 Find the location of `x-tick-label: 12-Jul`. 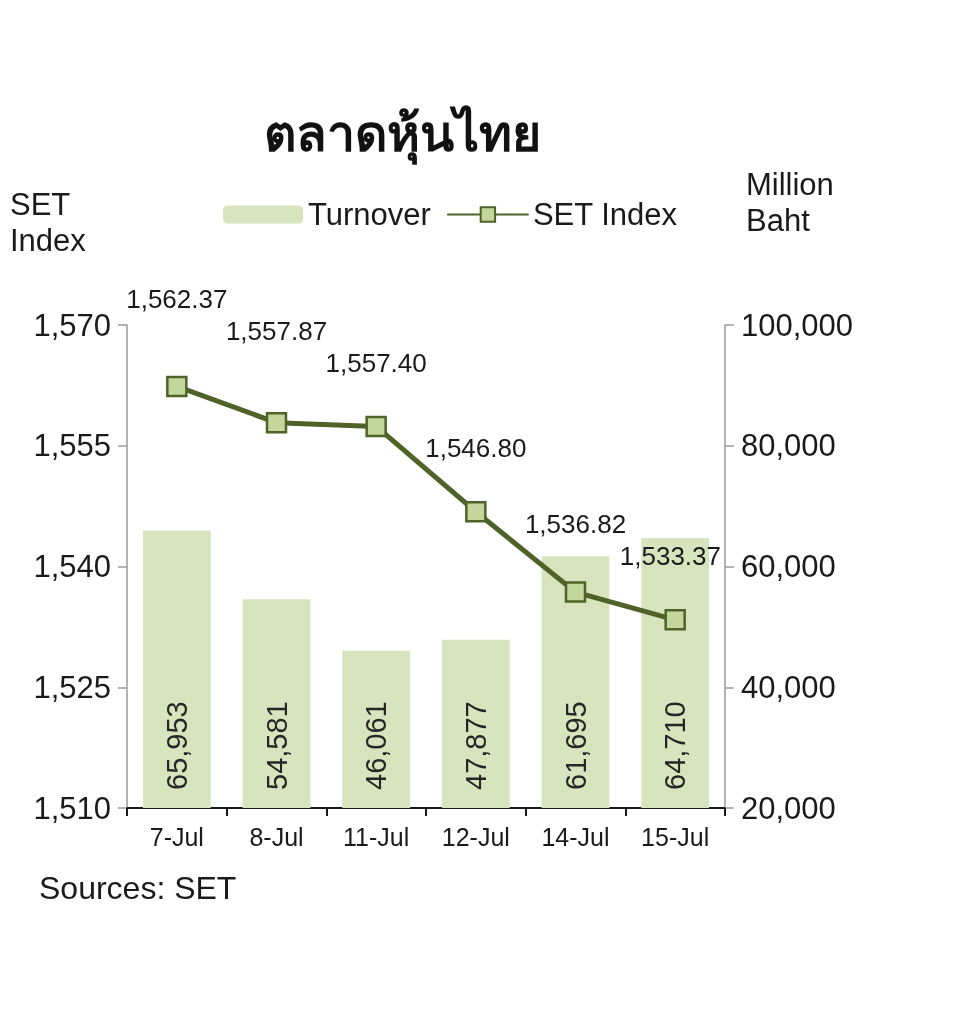

x-tick-label: 12-Jul is located at coordinates (475, 836).